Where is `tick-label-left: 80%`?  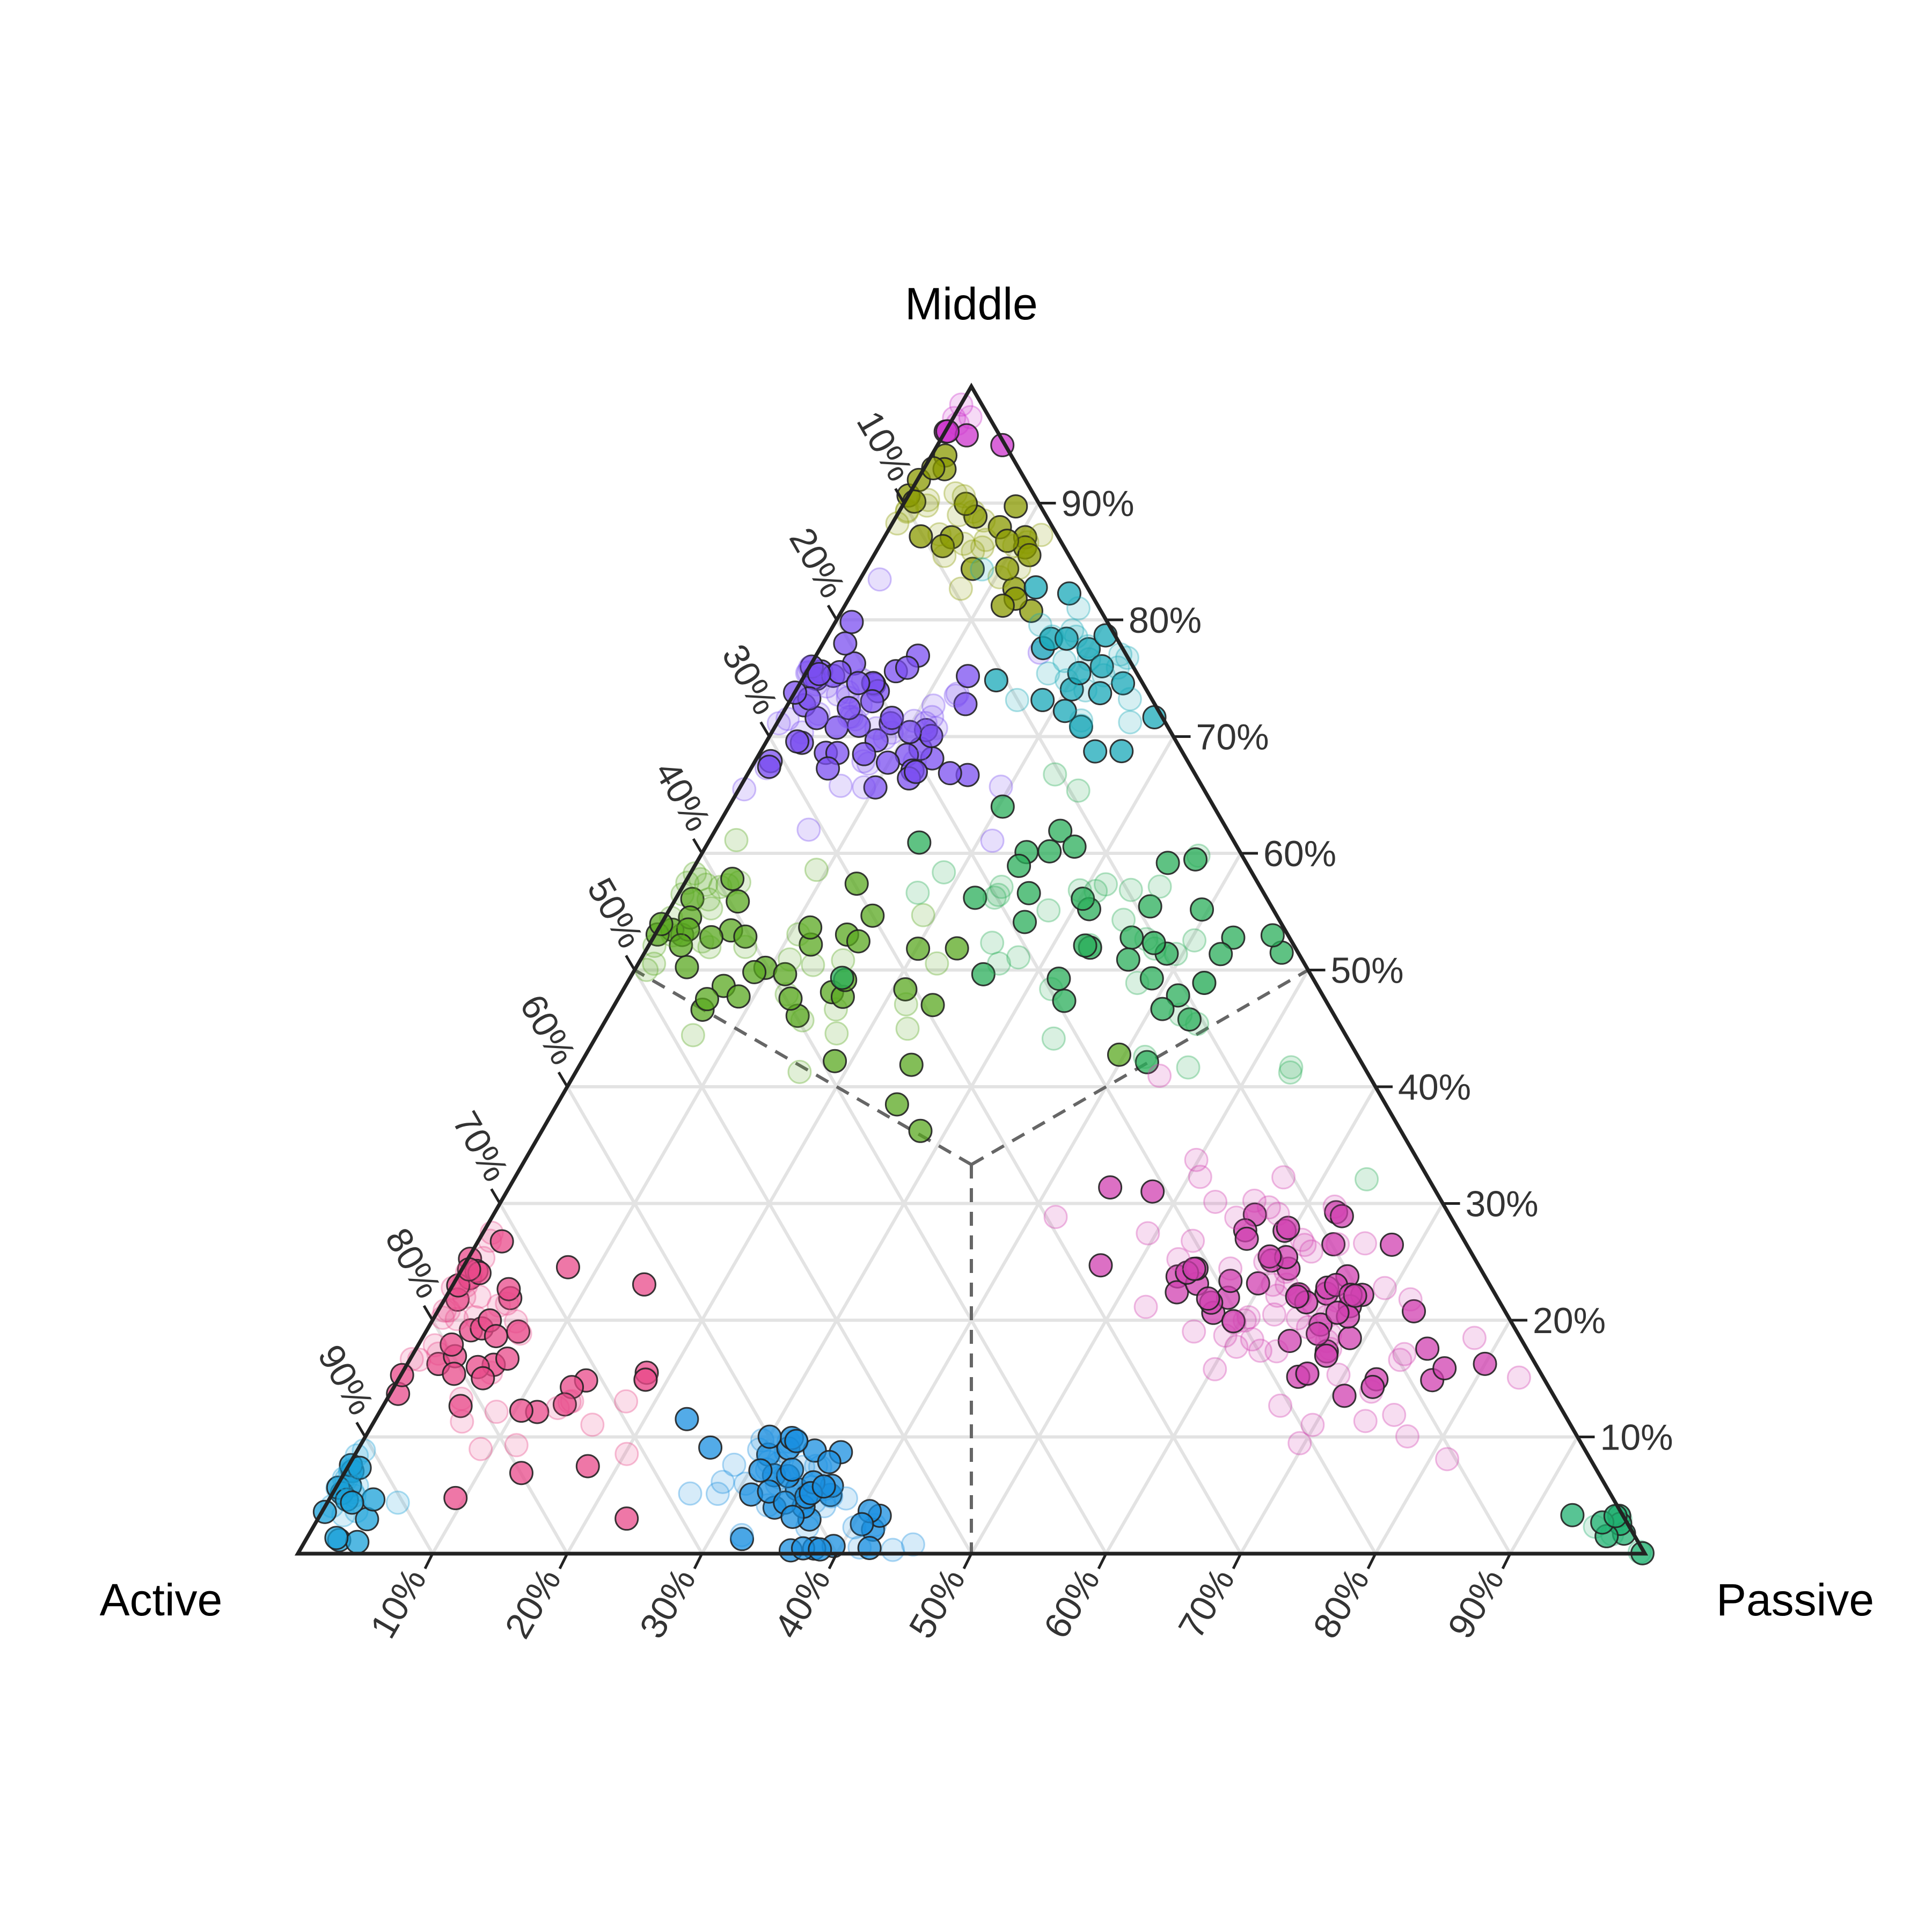
tick-label-left: 80% is located at coordinates (413, 1263).